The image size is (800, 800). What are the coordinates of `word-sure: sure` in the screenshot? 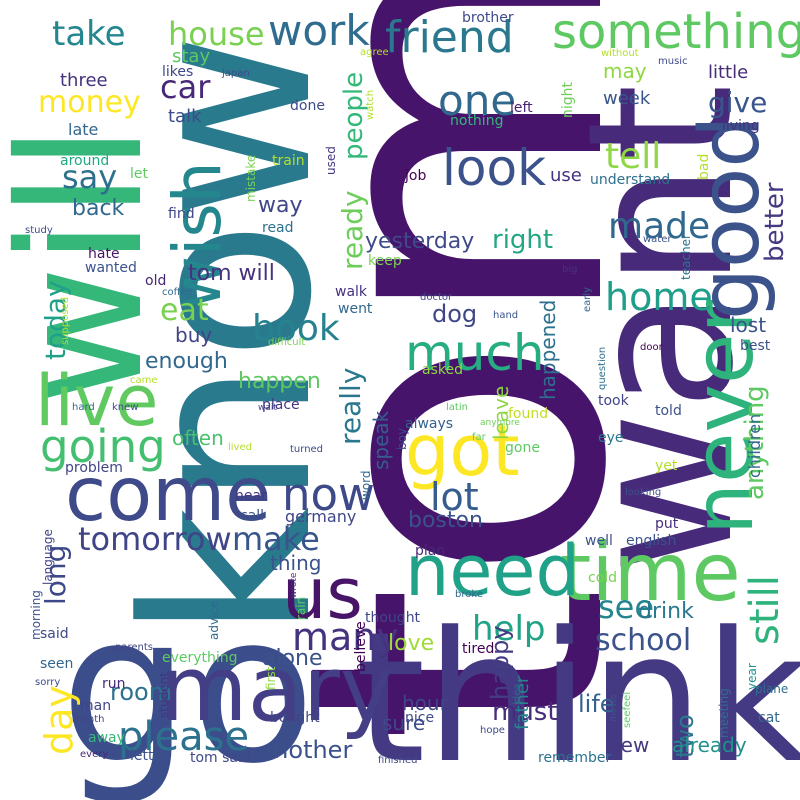 It's located at (403, 723).